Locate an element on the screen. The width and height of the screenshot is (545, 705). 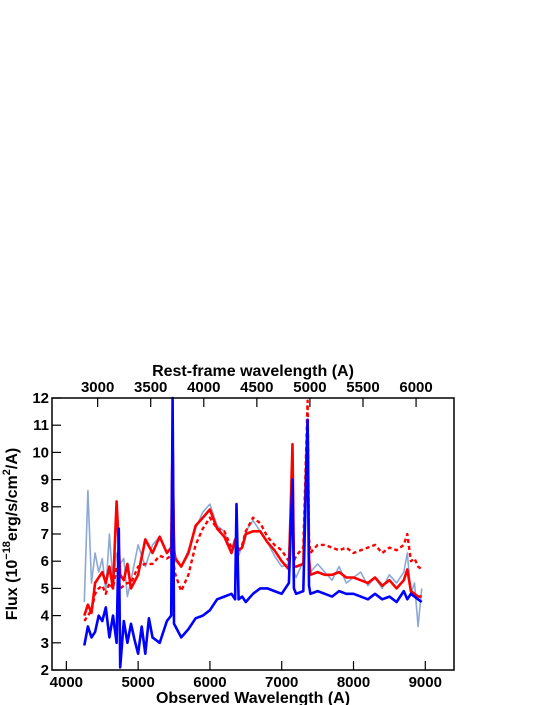
y-title-exp1: −18 is located at coordinates (7, 550).